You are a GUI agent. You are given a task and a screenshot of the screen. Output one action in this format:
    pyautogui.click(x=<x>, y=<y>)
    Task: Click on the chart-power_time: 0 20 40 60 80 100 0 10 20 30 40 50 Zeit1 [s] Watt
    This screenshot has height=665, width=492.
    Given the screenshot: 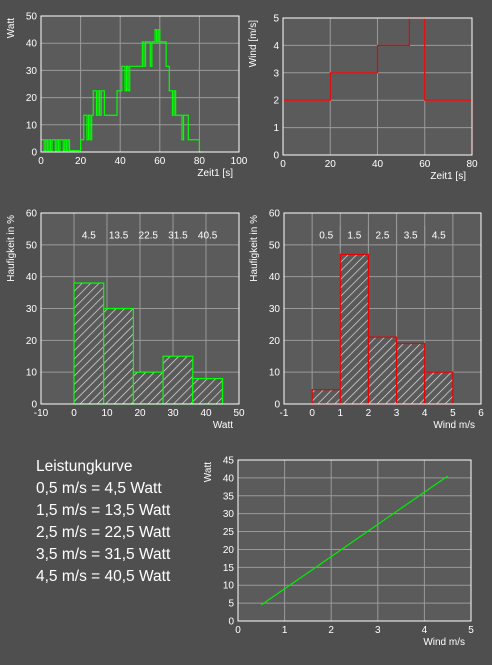 What is the action you would take?
    pyautogui.click(x=127, y=96)
    